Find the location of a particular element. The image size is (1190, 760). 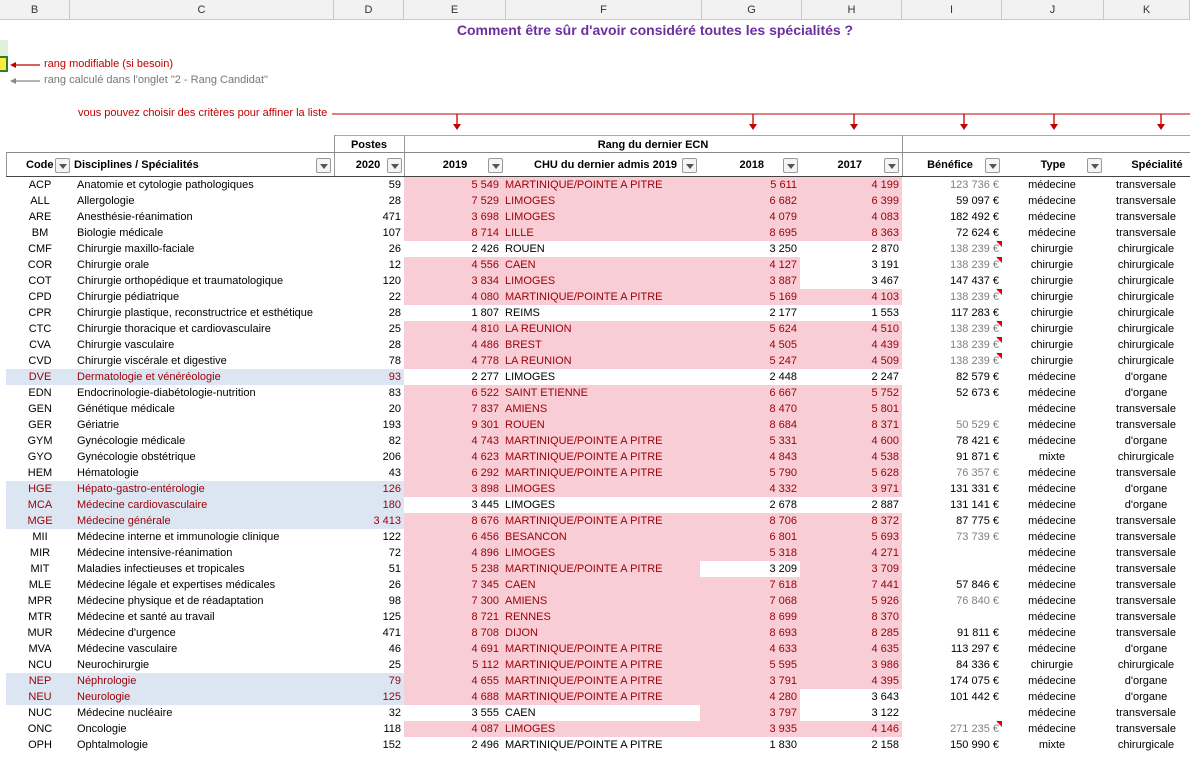

cell-rang-2017: 3 971 is located at coordinates (851, 489).